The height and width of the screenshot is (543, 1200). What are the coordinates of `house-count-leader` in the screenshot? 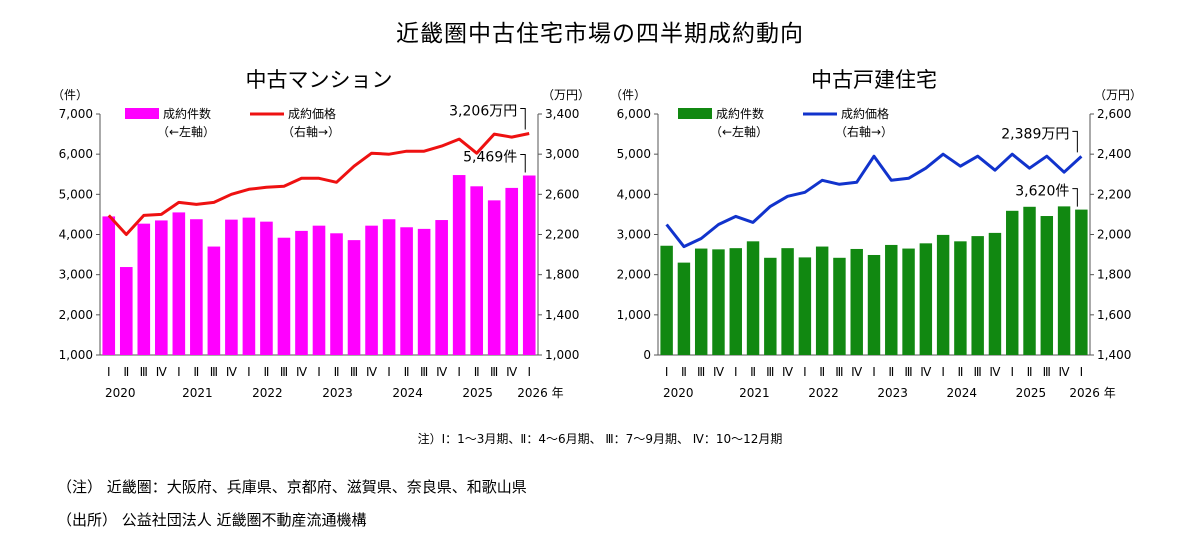 It's located at (1075, 197).